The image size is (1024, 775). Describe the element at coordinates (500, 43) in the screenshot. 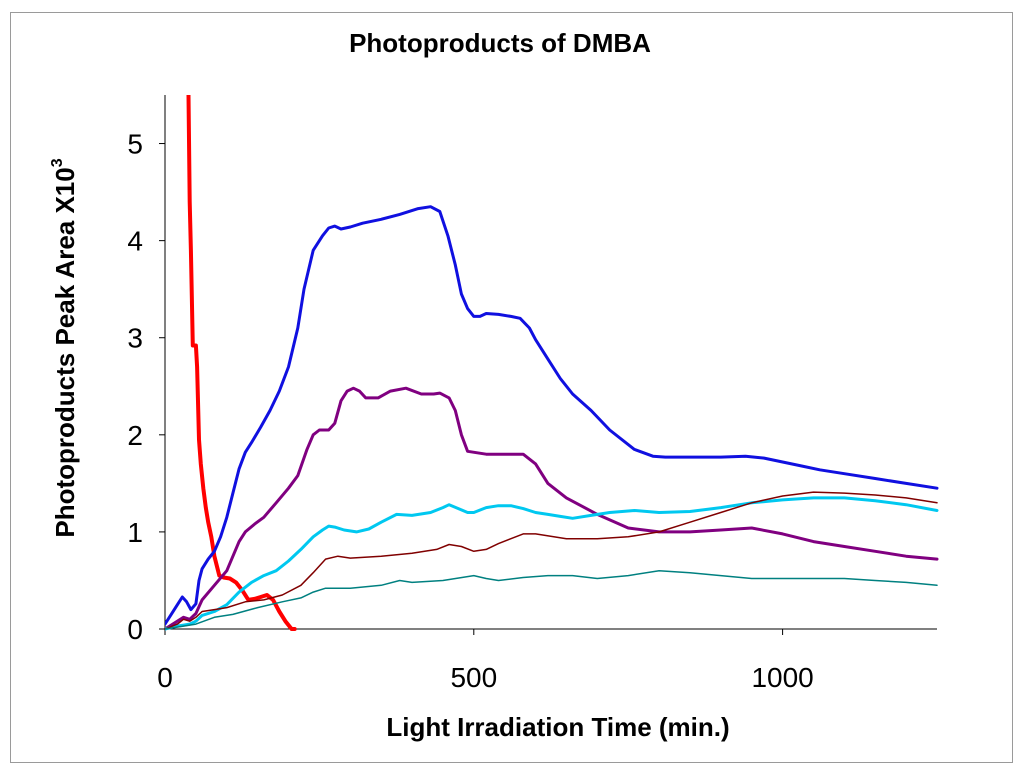

I see `chart-title: Photoproducts of DMBA` at that location.